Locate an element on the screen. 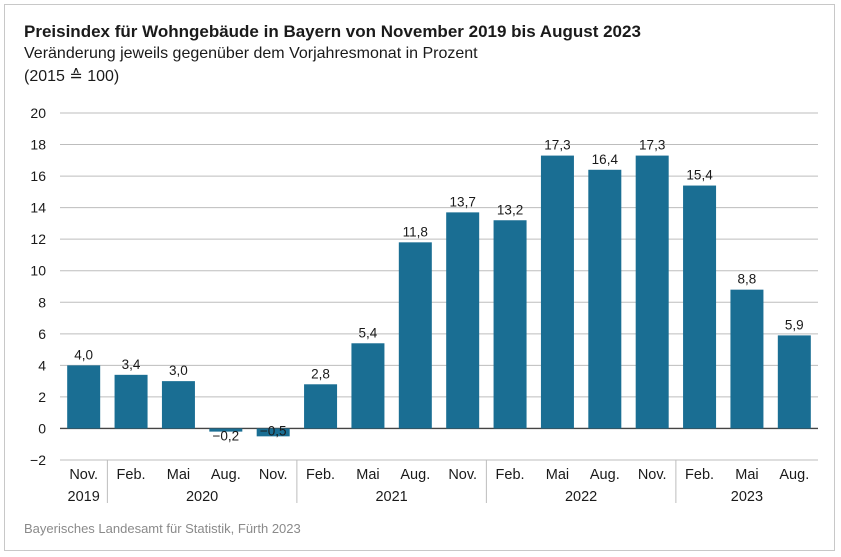 This screenshot has width=841, height=557. y-tick-label: 14 is located at coordinates (38, 208).